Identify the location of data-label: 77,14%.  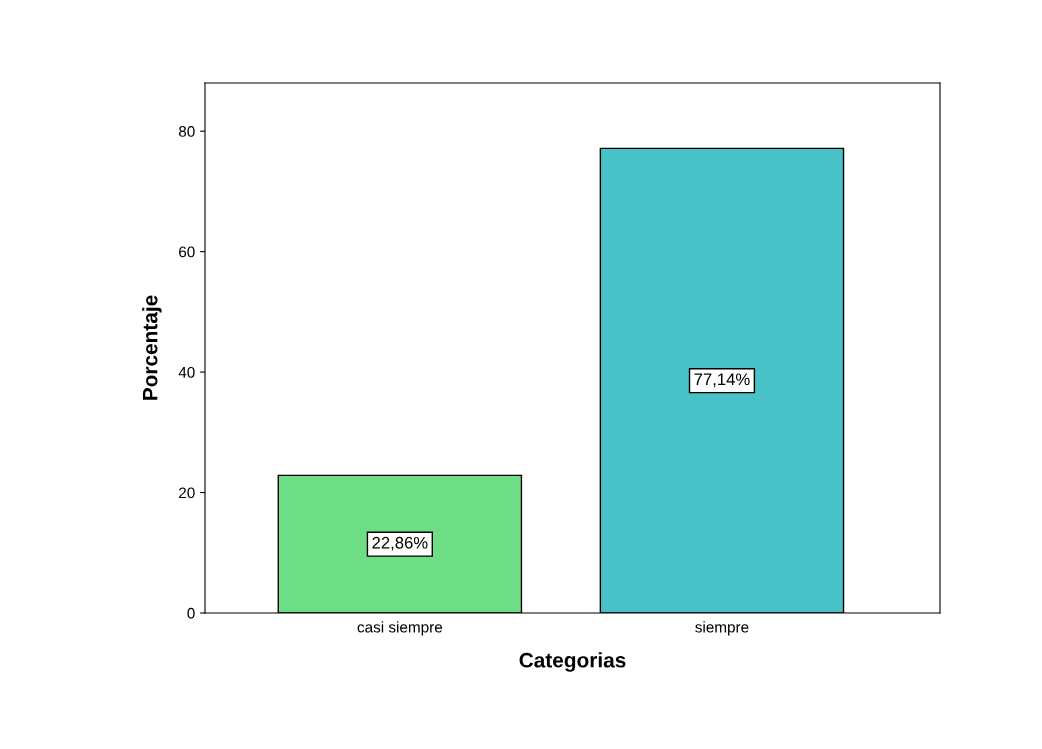
(722, 380).